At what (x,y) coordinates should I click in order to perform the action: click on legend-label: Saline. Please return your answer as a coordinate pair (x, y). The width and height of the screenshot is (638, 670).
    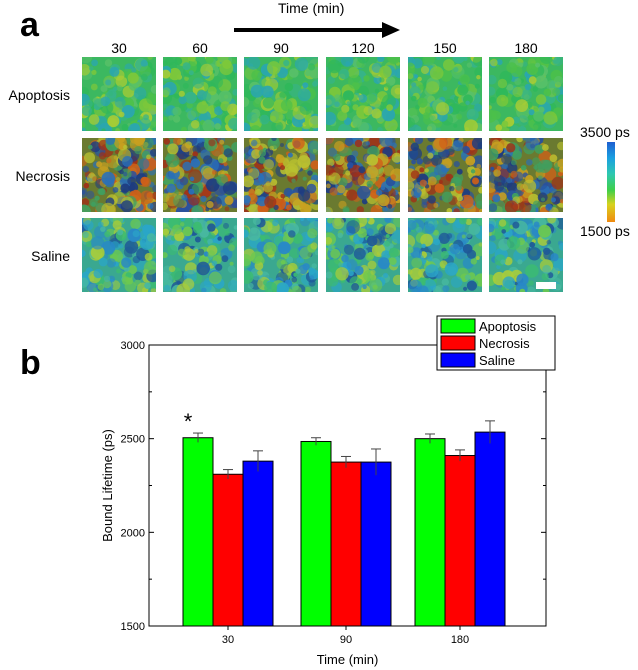
    Looking at the image, I should click on (497, 360).